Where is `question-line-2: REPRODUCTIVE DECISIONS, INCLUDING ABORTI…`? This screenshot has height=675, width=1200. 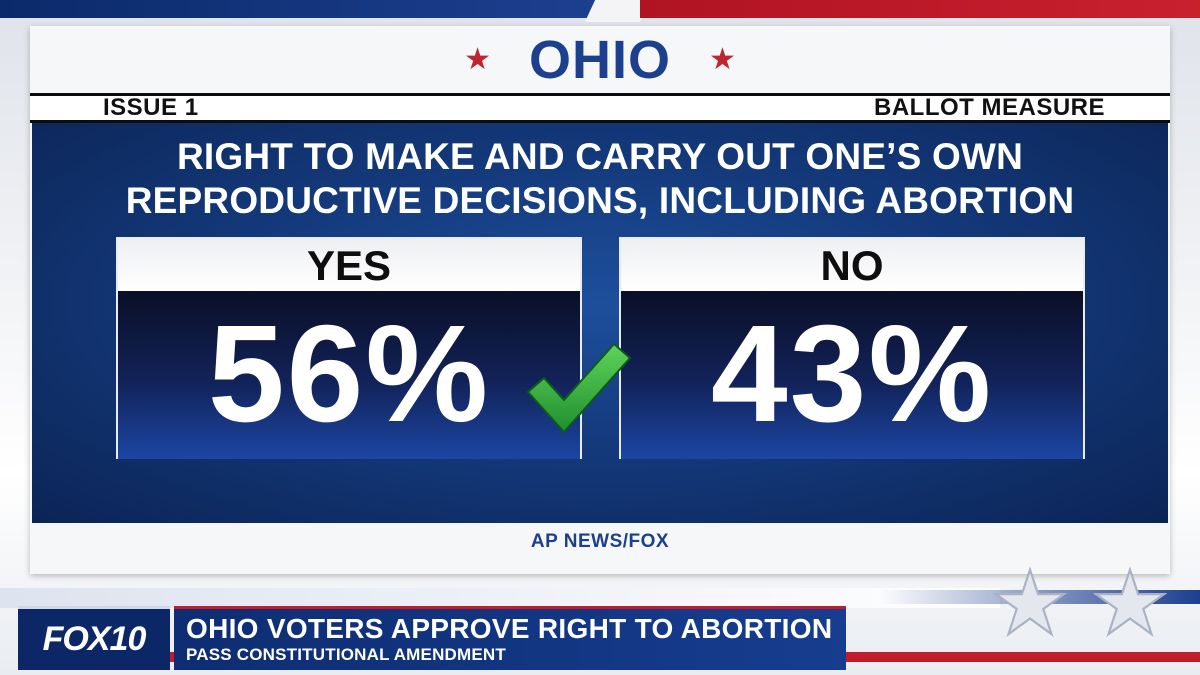 question-line-2: REPRODUCTIVE DECISIONS, INCLUDING ABORTI… is located at coordinates (600, 200).